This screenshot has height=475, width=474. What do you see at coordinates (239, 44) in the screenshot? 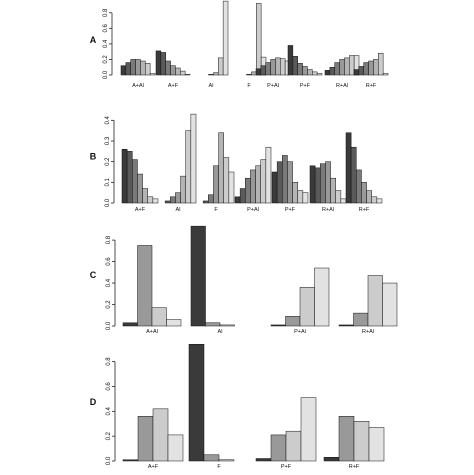
I see `panel-a: A 0.0 0.2 0.4 0.6 0.8 A+Al A+F Al F P+Al P+F R+Al R+F` at bounding box center [239, 44].